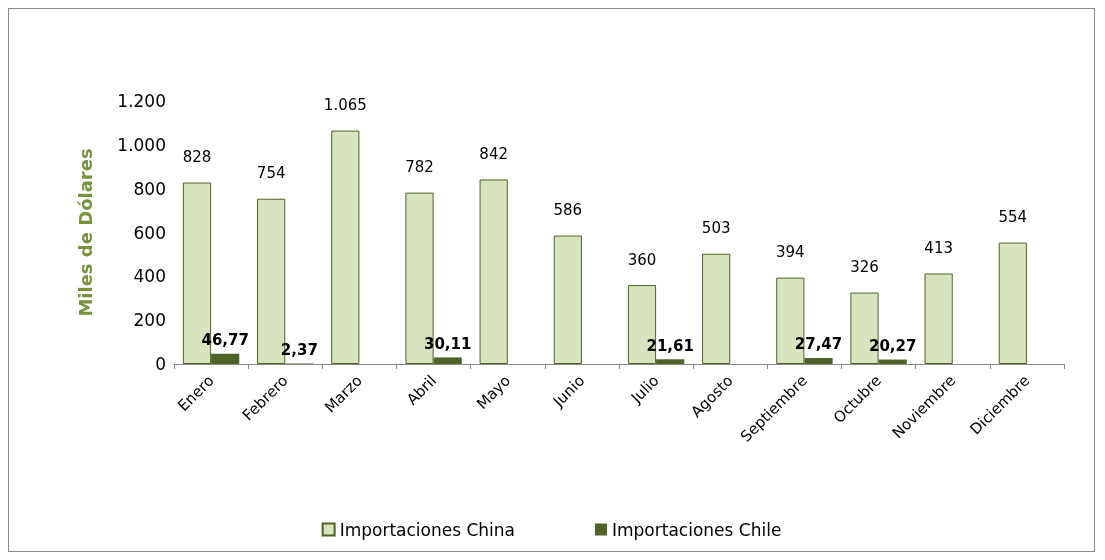 The width and height of the screenshot is (1105, 560). Describe the element at coordinates (149, 276) in the screenshot. I see `y-tick-label: 400` at that location.